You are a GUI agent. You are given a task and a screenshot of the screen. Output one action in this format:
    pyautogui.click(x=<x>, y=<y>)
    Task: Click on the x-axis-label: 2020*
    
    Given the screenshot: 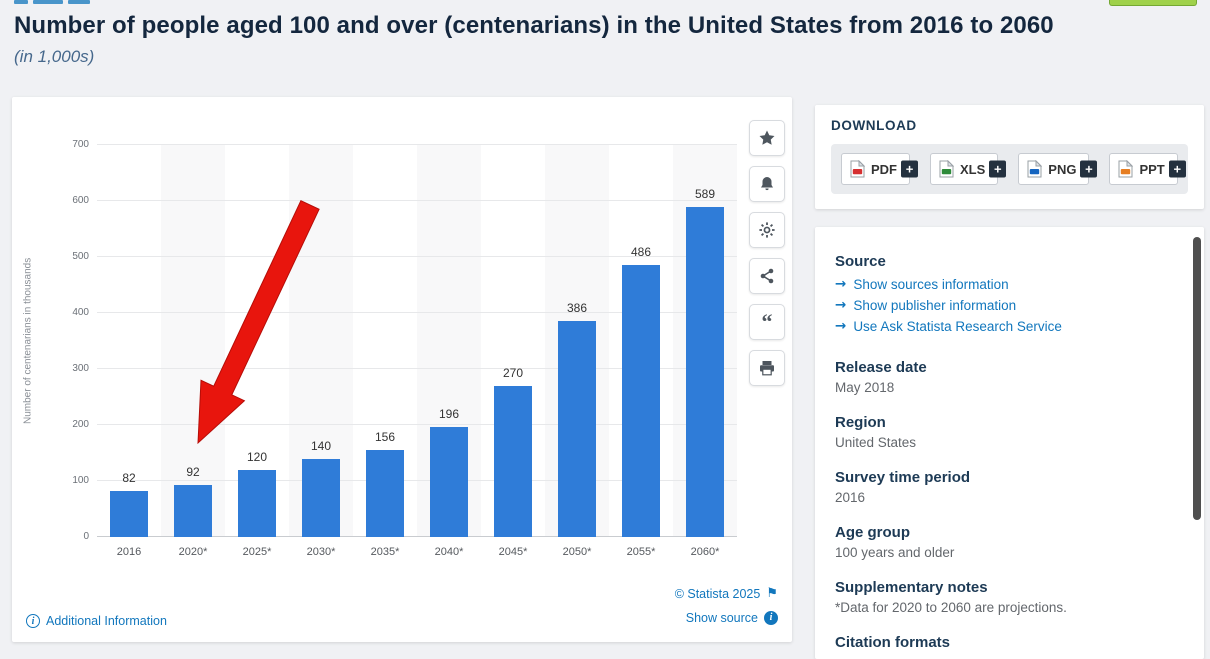 What is the action you would take?
    pyautogui.click(x=193, y=552)
    